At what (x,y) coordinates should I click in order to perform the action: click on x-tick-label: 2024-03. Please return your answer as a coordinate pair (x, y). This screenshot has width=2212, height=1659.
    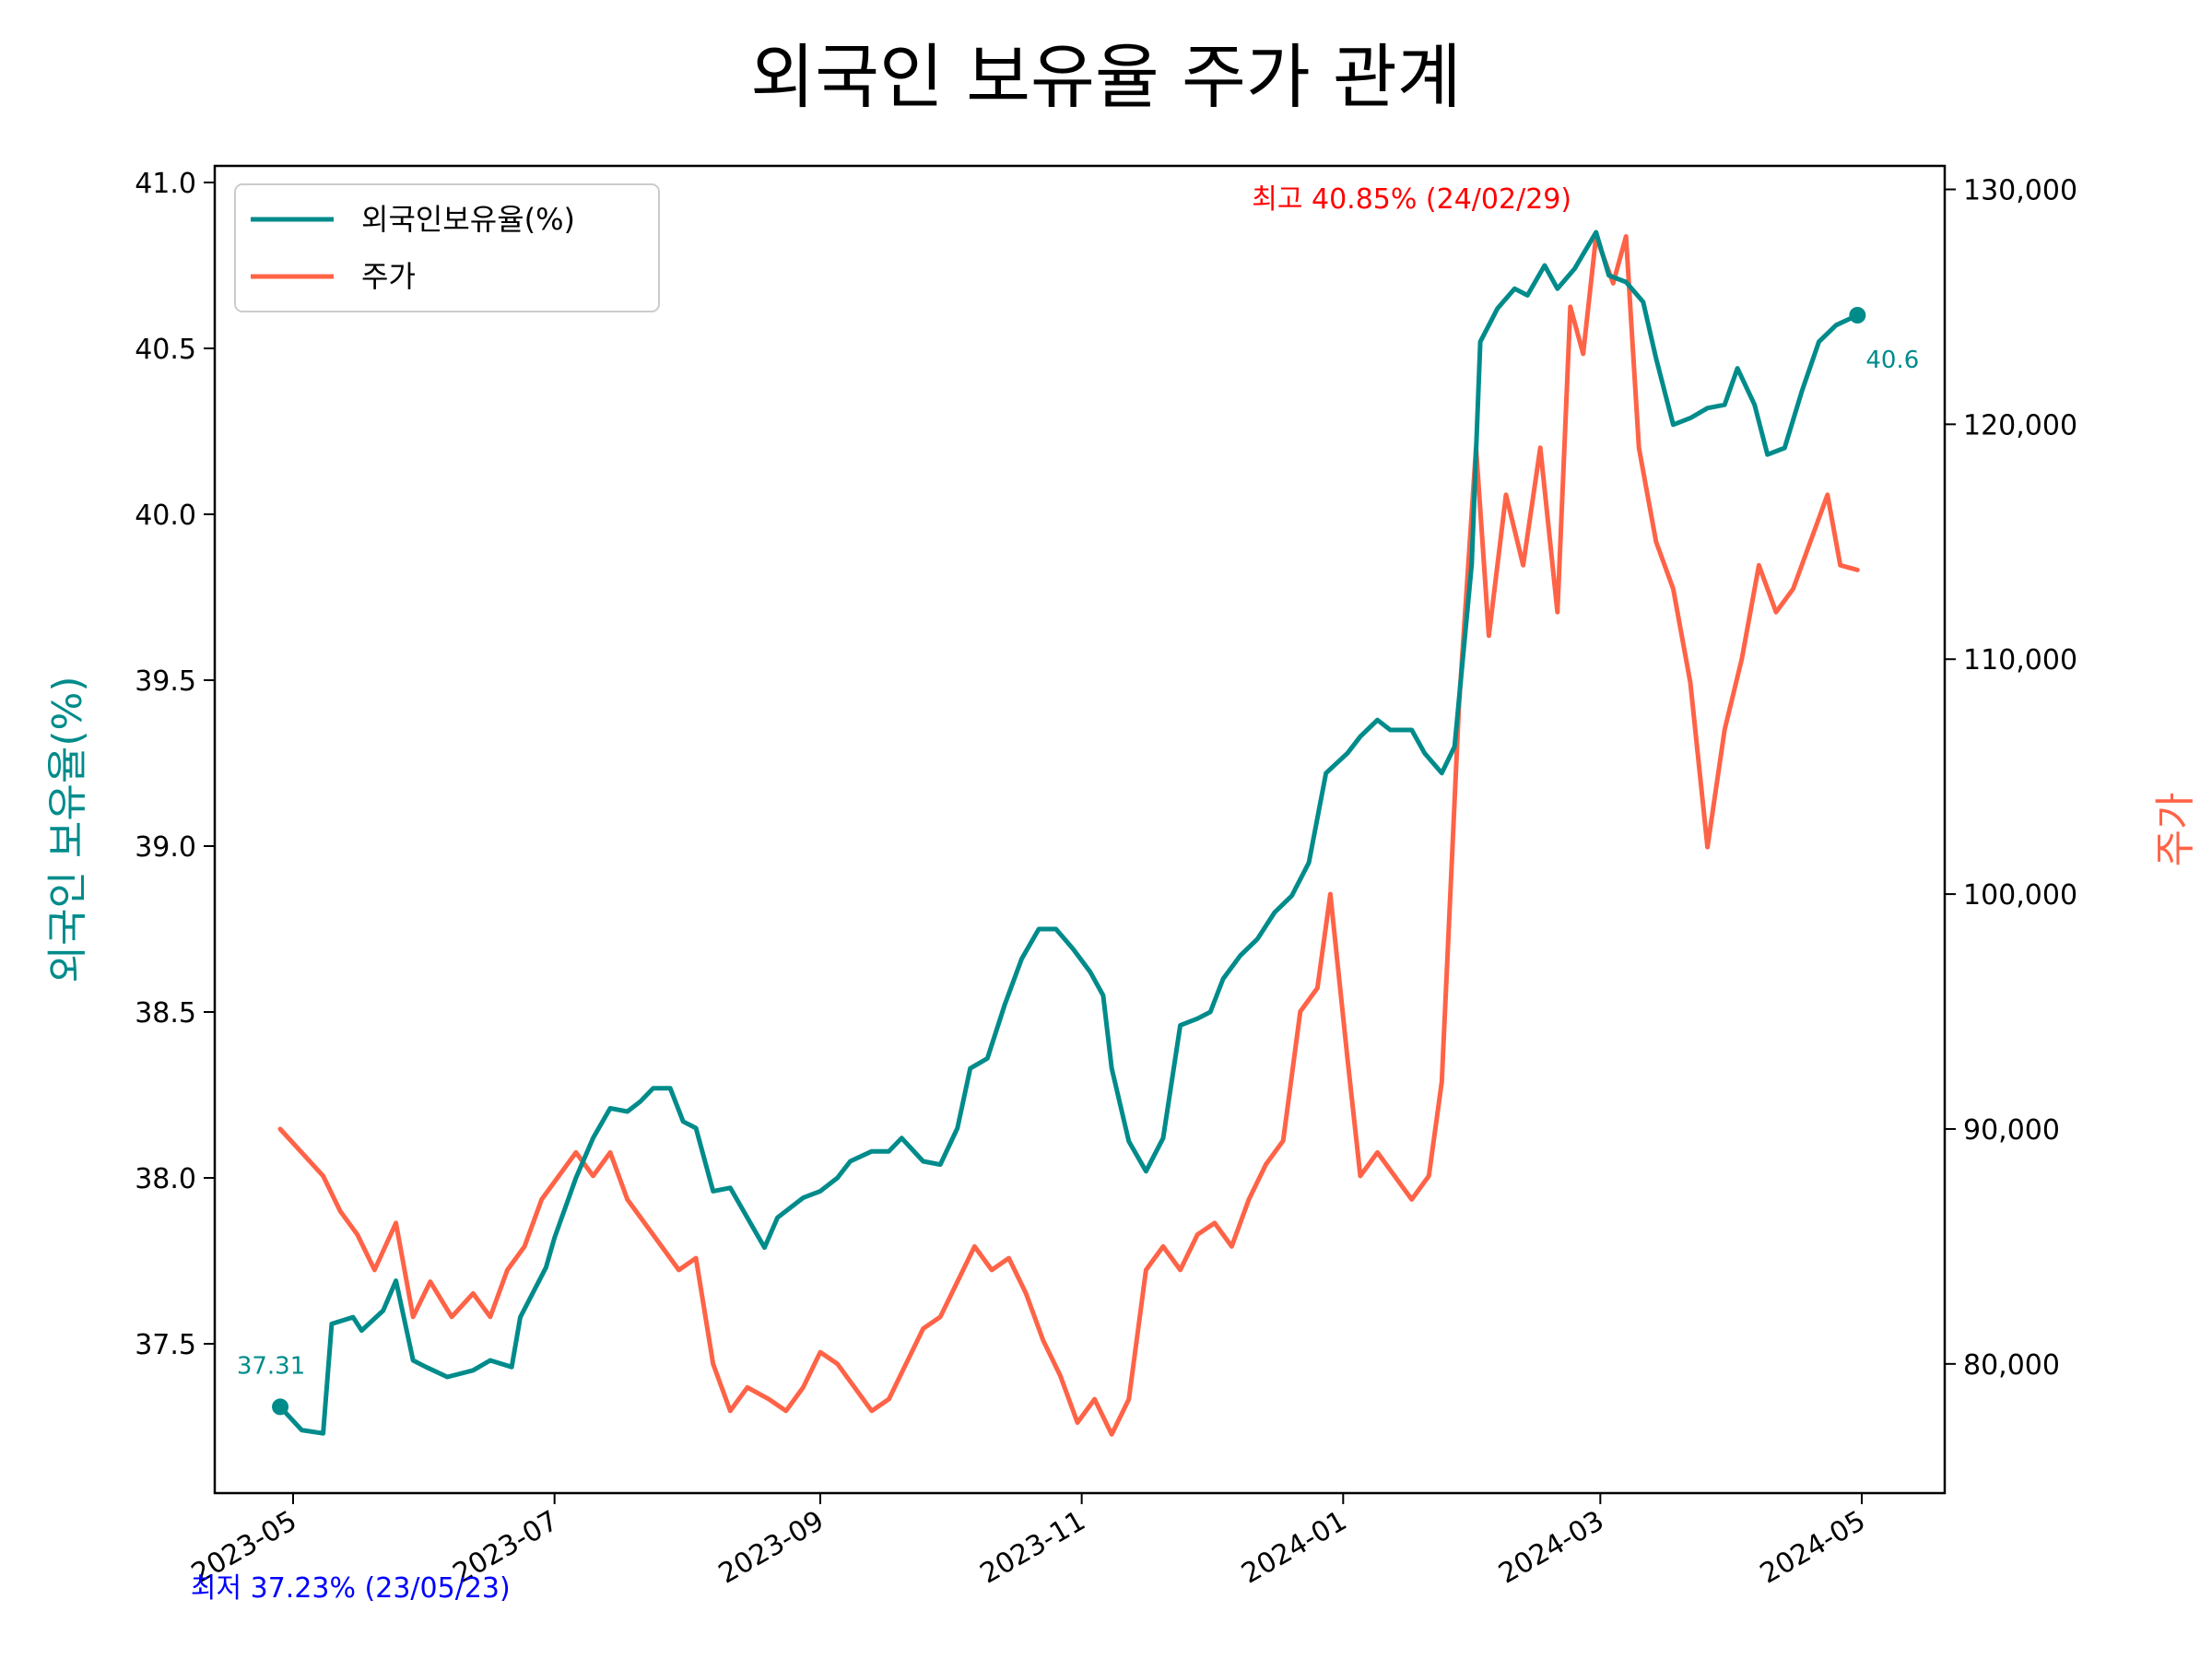
    Looking at the image, I should click on (1551, 1548).